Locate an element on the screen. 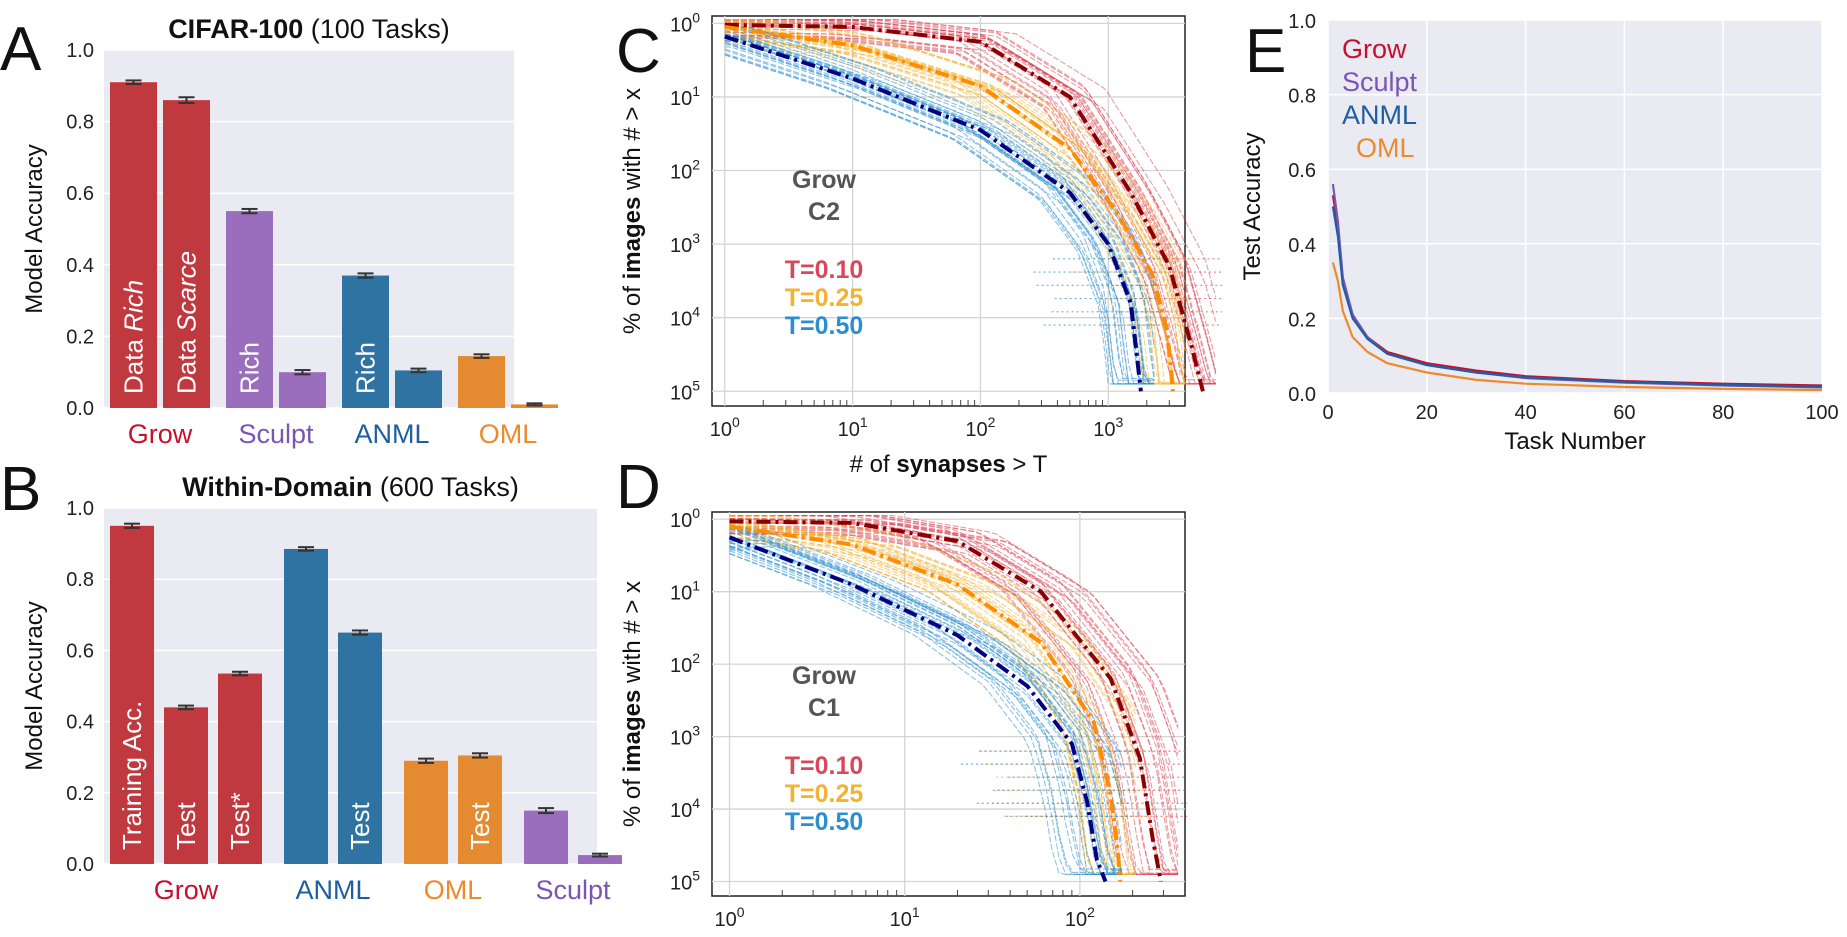 The width and height of the screenshot is (1847, 937). y-label-post: with # > x is located at coordinates (632, 635).